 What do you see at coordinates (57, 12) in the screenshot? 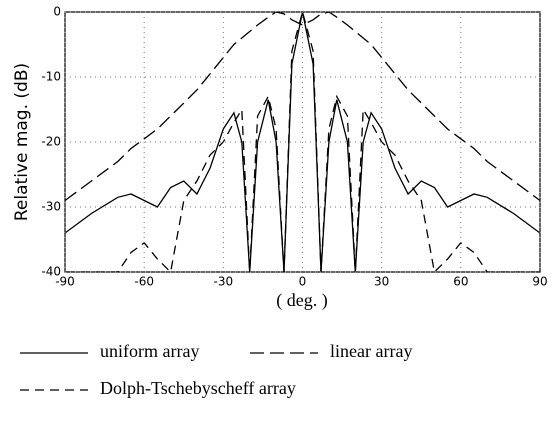
I see `y-tick-label: 0` at bounding box center [57, 12].